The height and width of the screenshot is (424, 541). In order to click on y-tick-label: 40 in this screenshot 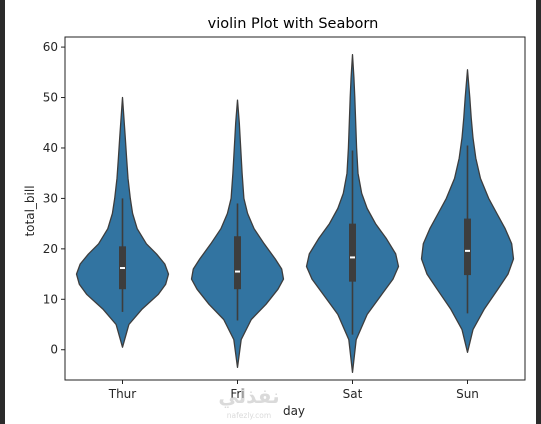, I will do `click(50, 148)`.